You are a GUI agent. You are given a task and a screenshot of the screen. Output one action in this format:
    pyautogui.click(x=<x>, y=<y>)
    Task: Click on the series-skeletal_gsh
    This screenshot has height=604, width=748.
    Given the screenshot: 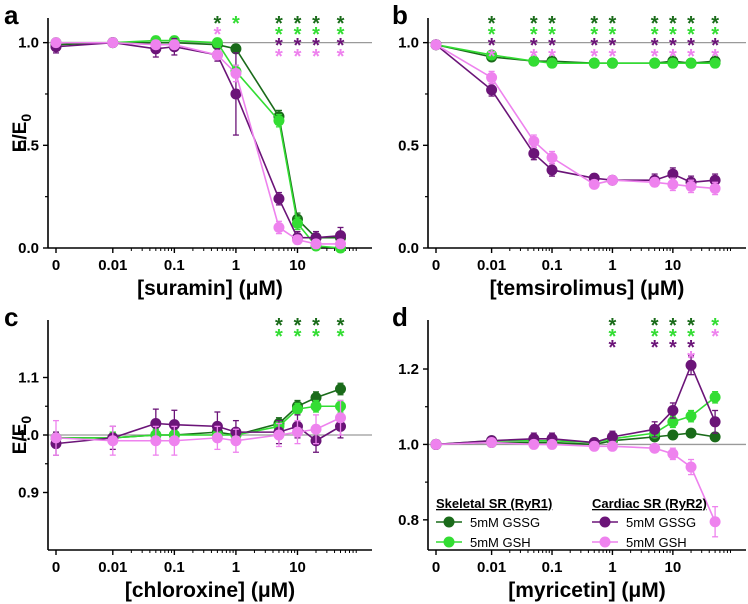 What is the action you would take?
    pyautogui.click(x=575, y=54)
    